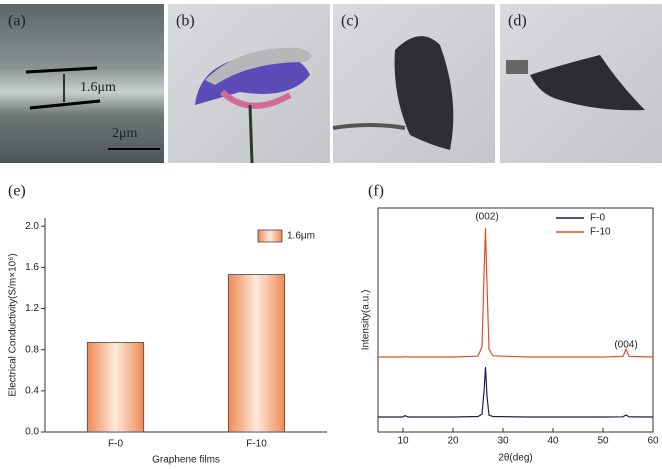  Describe the element at coordinates (653, 441) in the screenshot. I see `x-tick-label: 60` at that location.